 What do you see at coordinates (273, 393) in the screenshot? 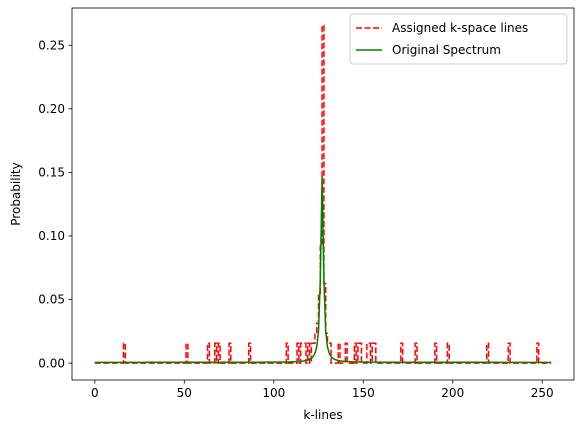
I see `x-tick-label: 100` at bounding box center [273, 393].